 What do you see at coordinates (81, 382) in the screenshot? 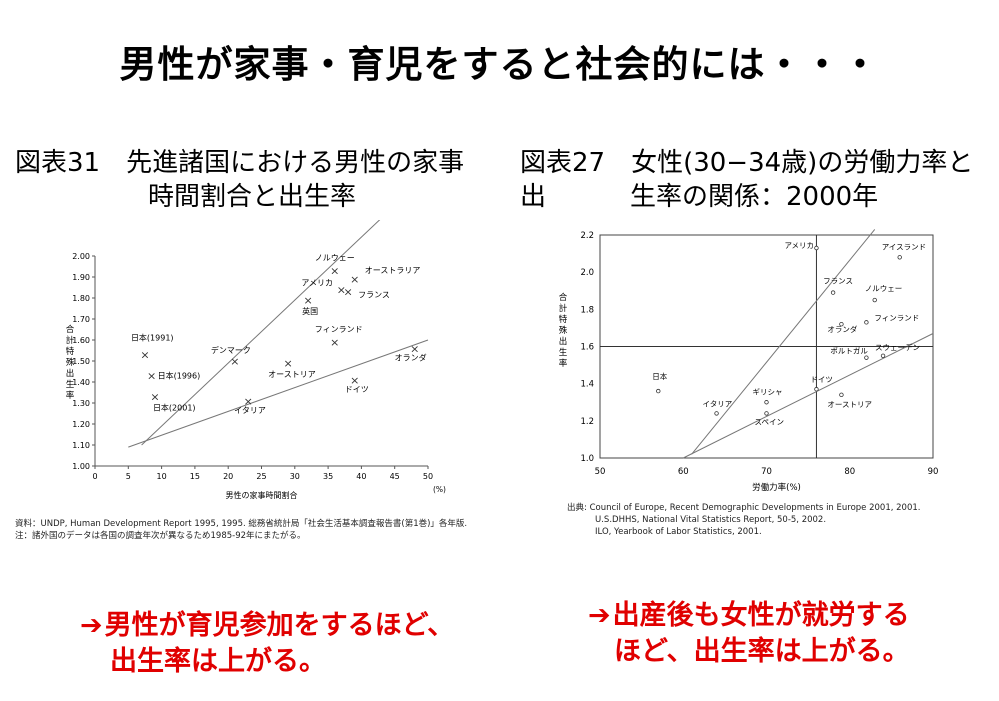
I see `y-tick-label: 1.40` at bounding box center [81, 382].